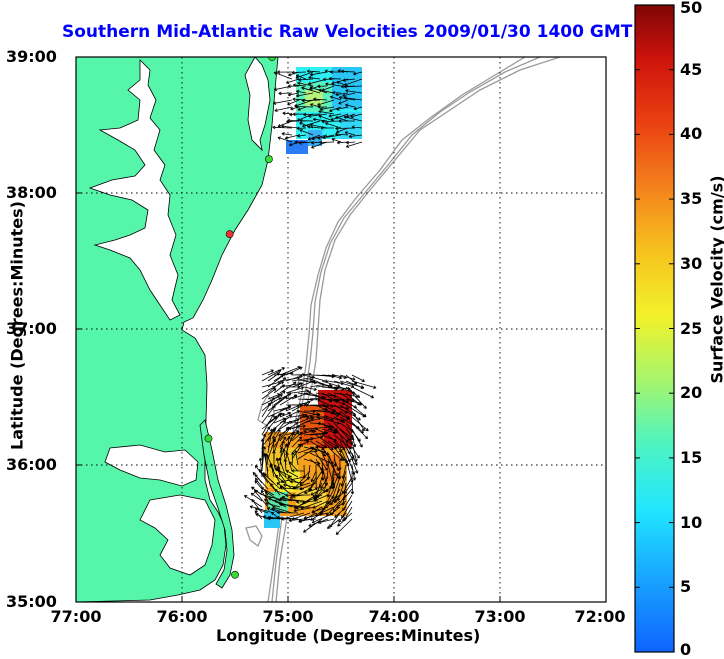  Describe the element at coordinates (208, 438) in the screenshot. I see `radar-station-icon` at that location.